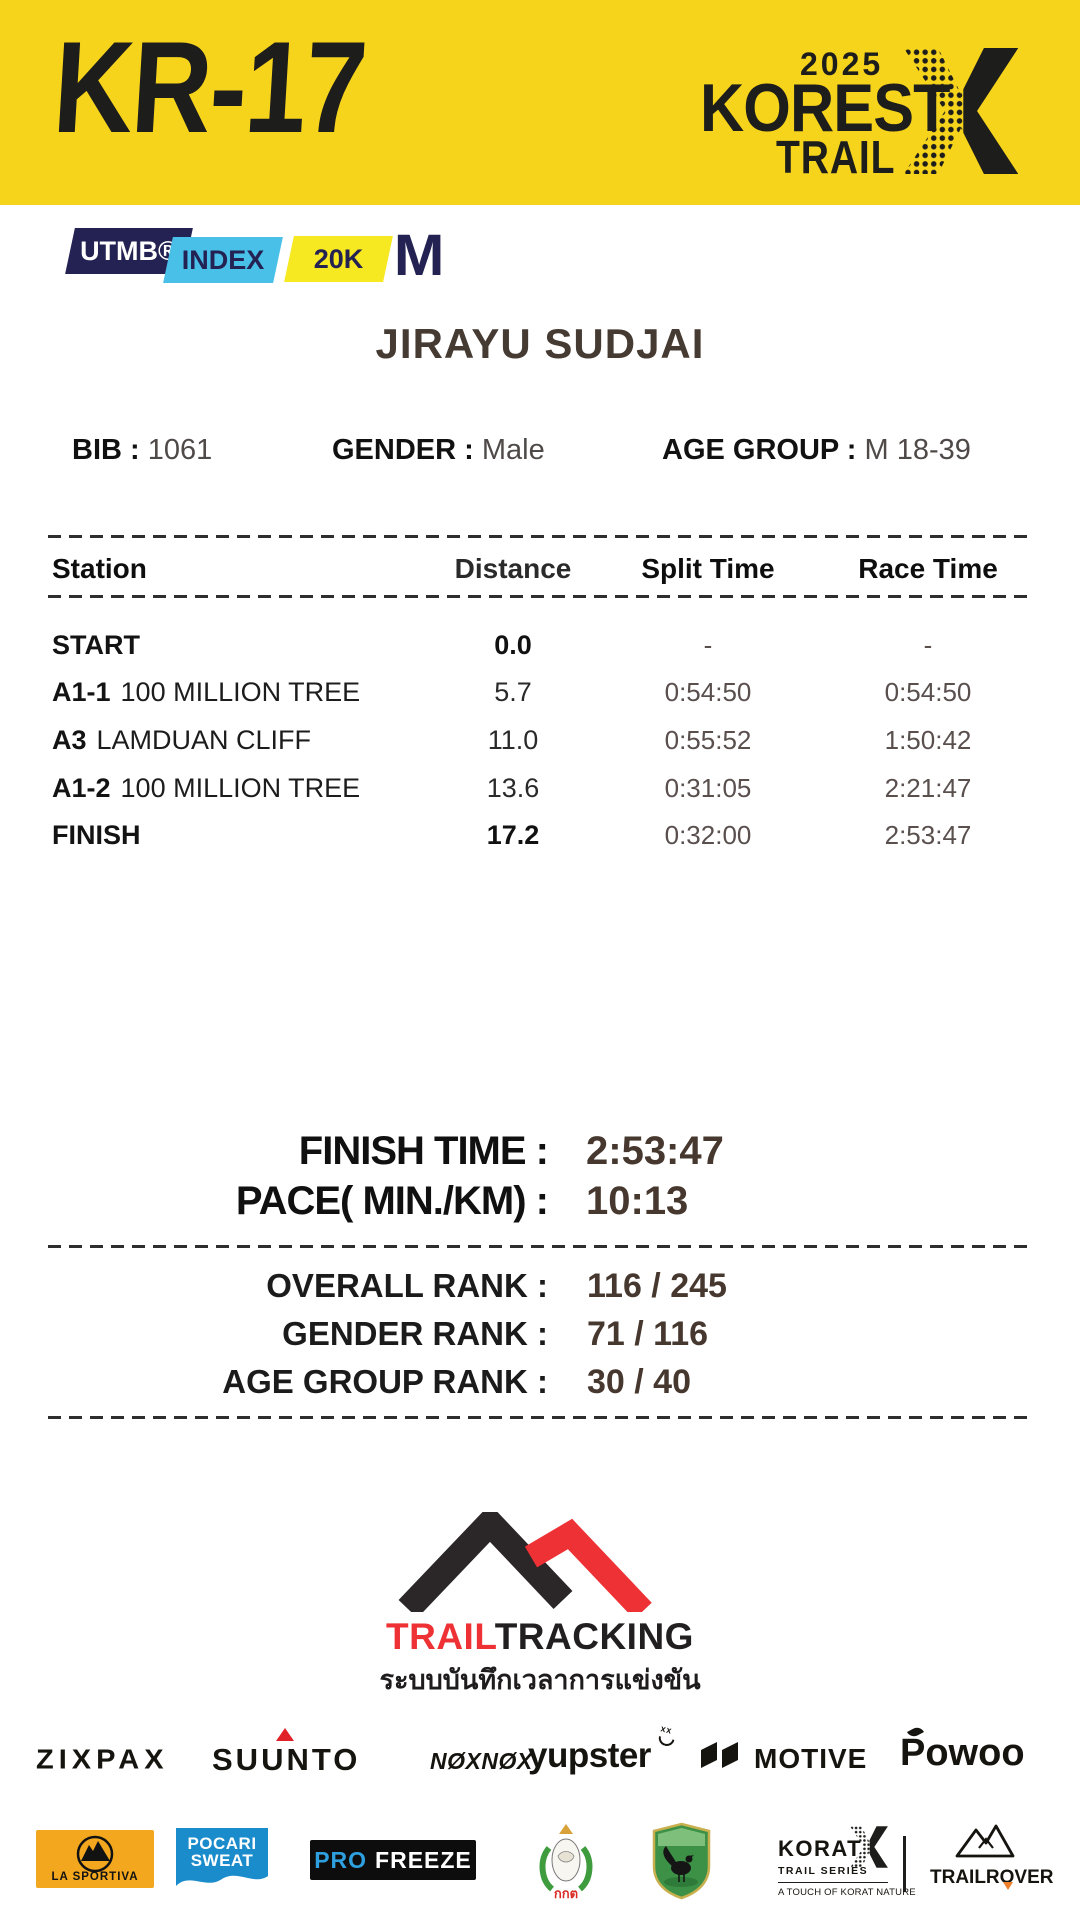  I want to click on finish-time-value: 2:53:47, so click(655, 1151).